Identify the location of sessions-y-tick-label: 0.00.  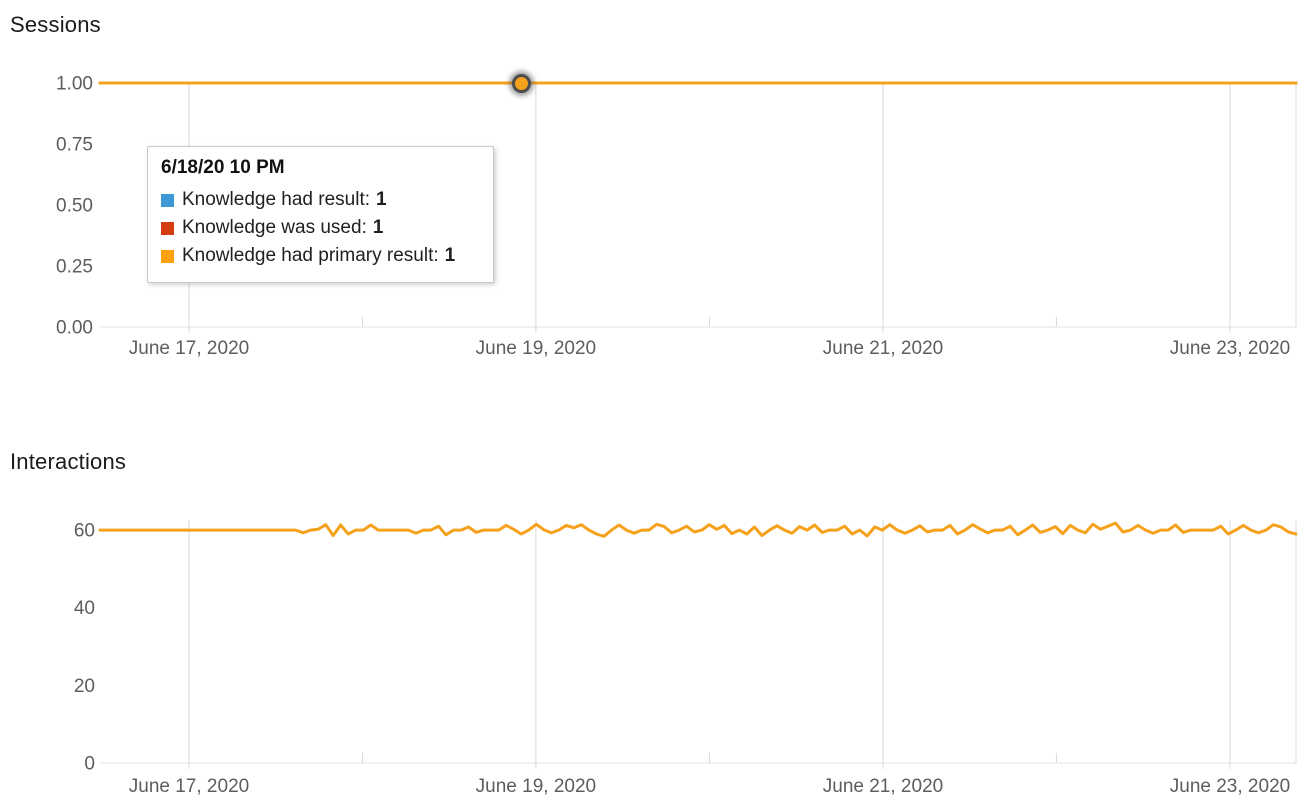
(74, 328).